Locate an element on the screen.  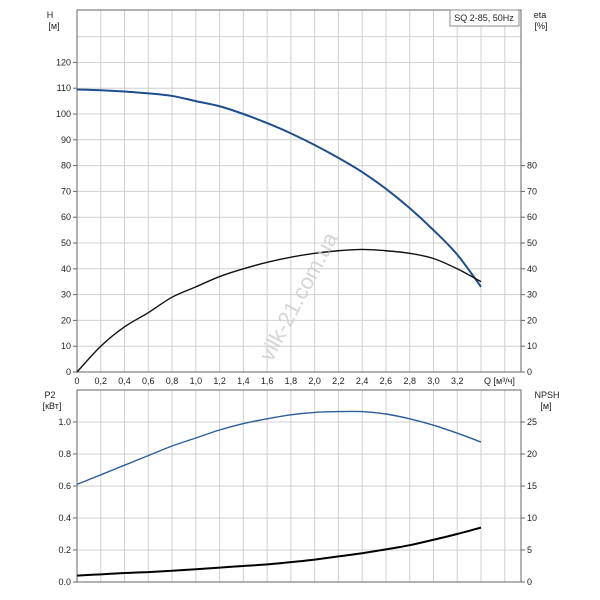
y-left-tick-label: 30 is located at coordinates (66, 295).